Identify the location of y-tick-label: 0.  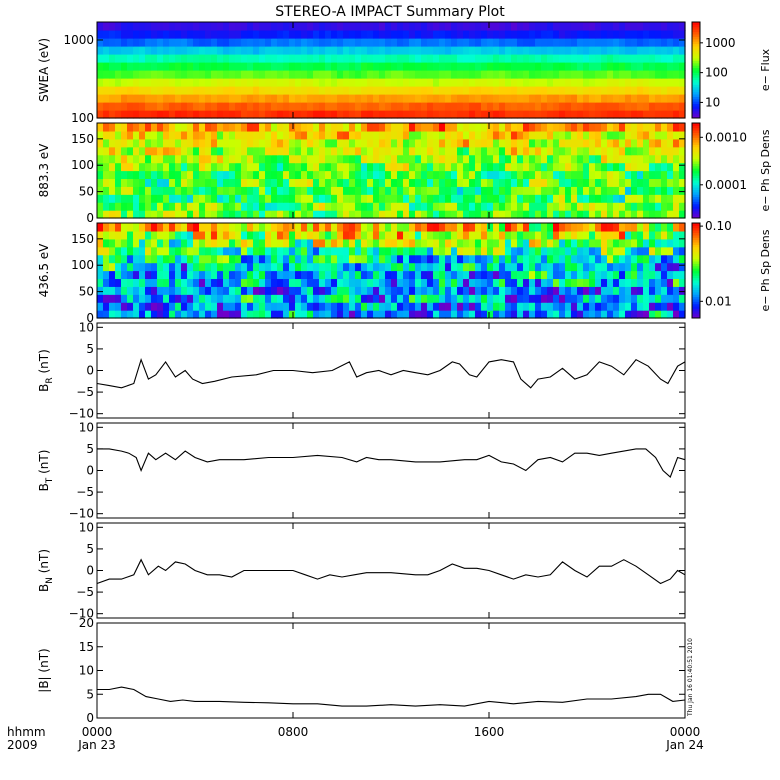
(90, 218).